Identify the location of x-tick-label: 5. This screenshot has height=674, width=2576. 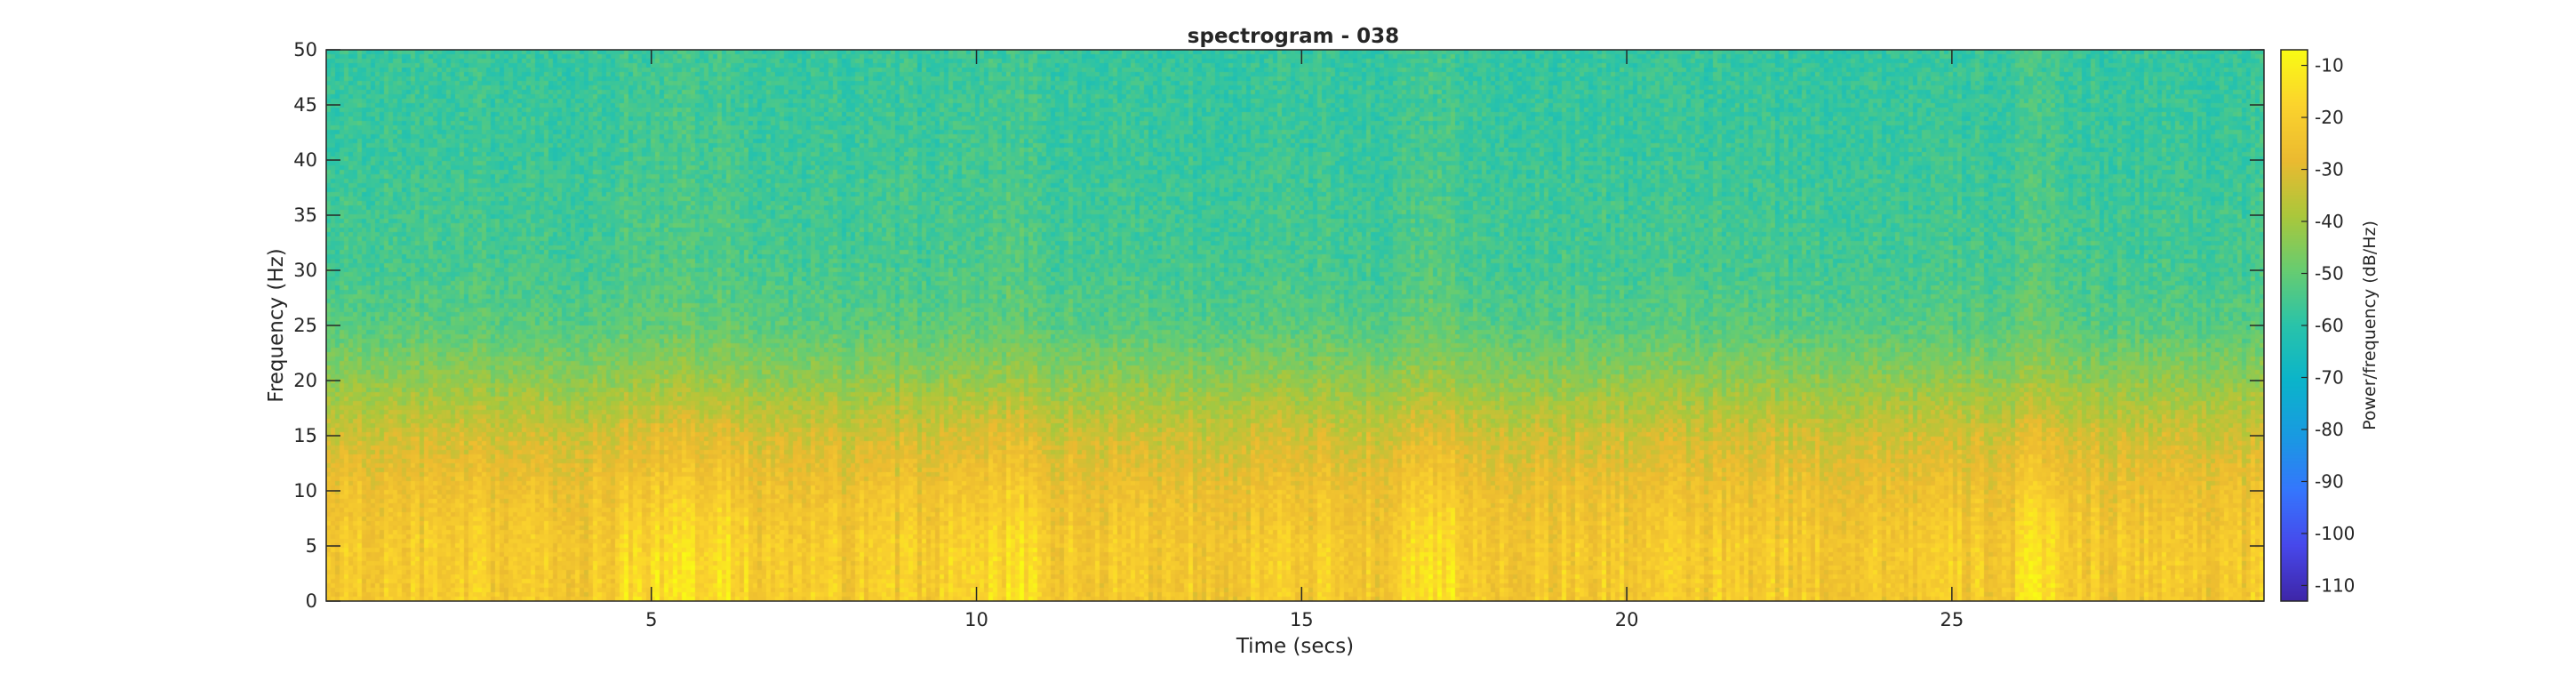
(651, 619).